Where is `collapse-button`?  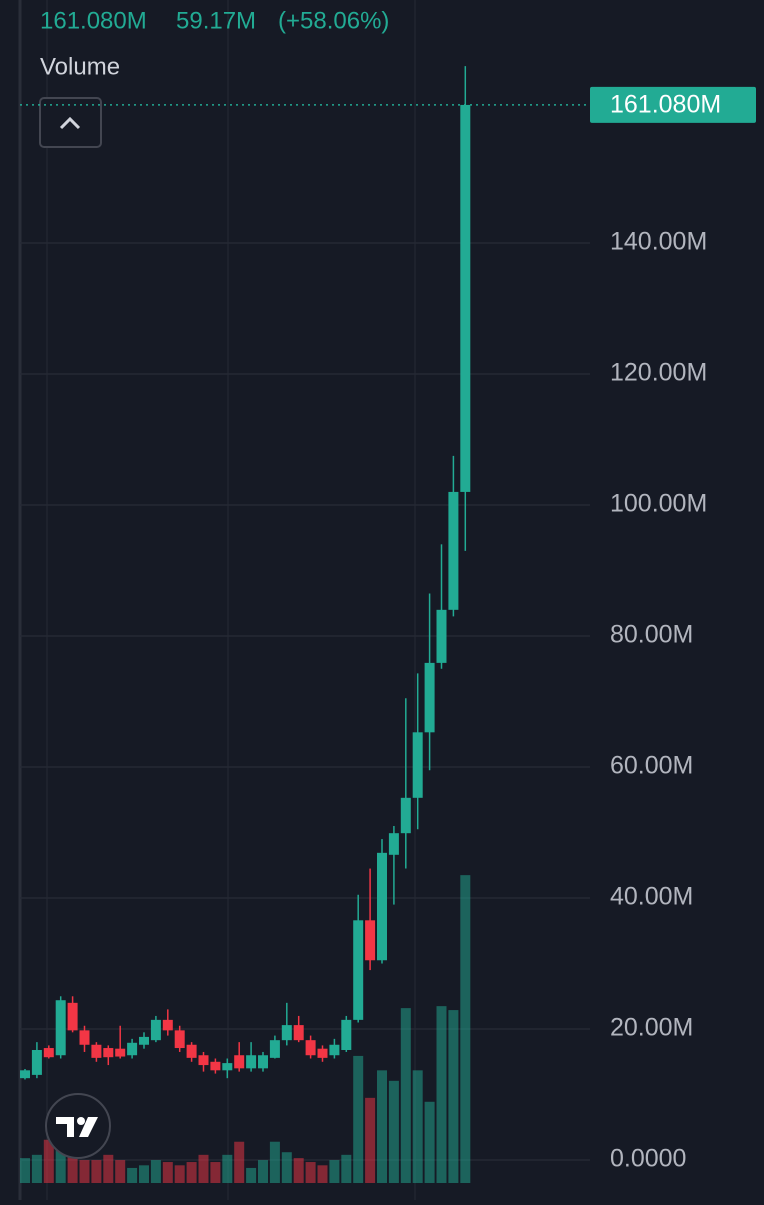
collapse-button is located at coordinates (70, 122).